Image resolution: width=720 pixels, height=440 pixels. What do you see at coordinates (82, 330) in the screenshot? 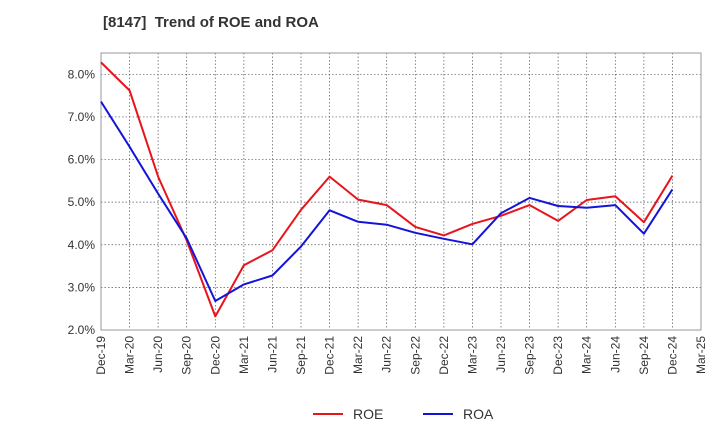
I see `y-tick-label: 2.0%` at bounding box center [82, 330].